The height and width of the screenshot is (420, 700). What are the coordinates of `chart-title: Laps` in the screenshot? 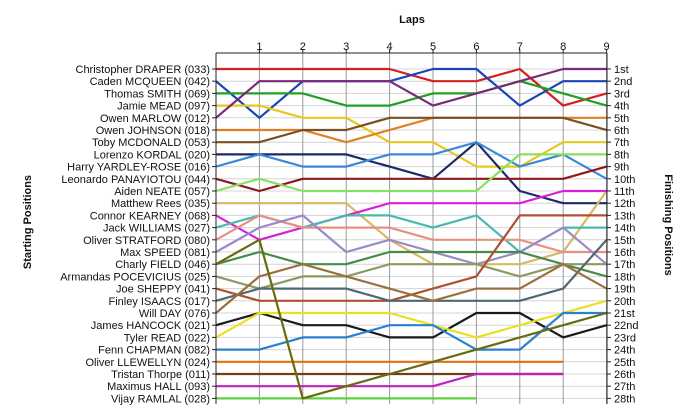 It's located at (412, 20).